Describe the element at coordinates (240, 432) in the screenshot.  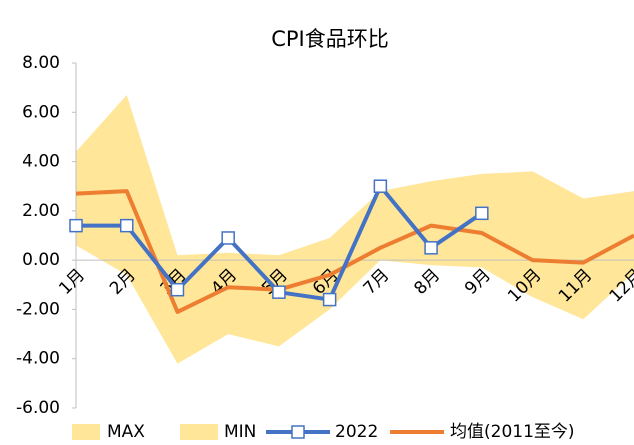
I see `legend-label: MIN` at that location.